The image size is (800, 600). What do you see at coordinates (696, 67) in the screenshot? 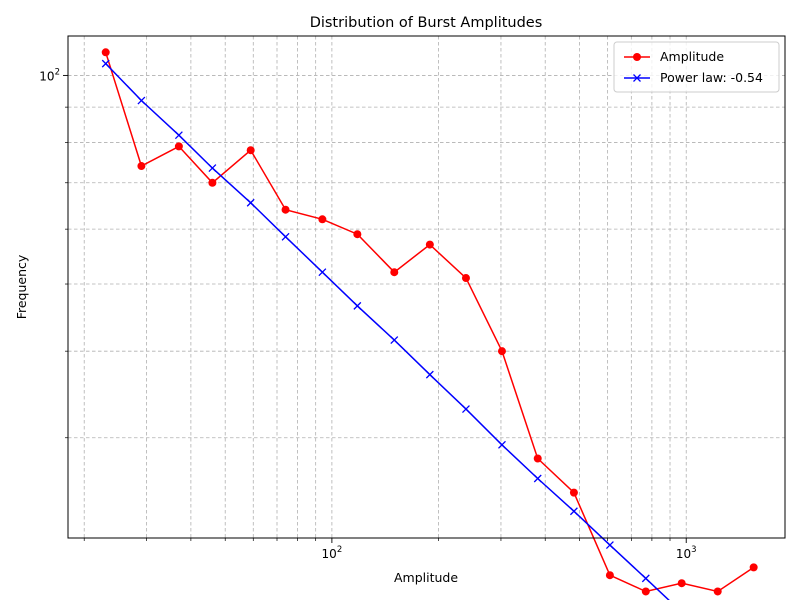
I see `legend: Amplitude Power law: -0.54` at bounding box center [696, 67].